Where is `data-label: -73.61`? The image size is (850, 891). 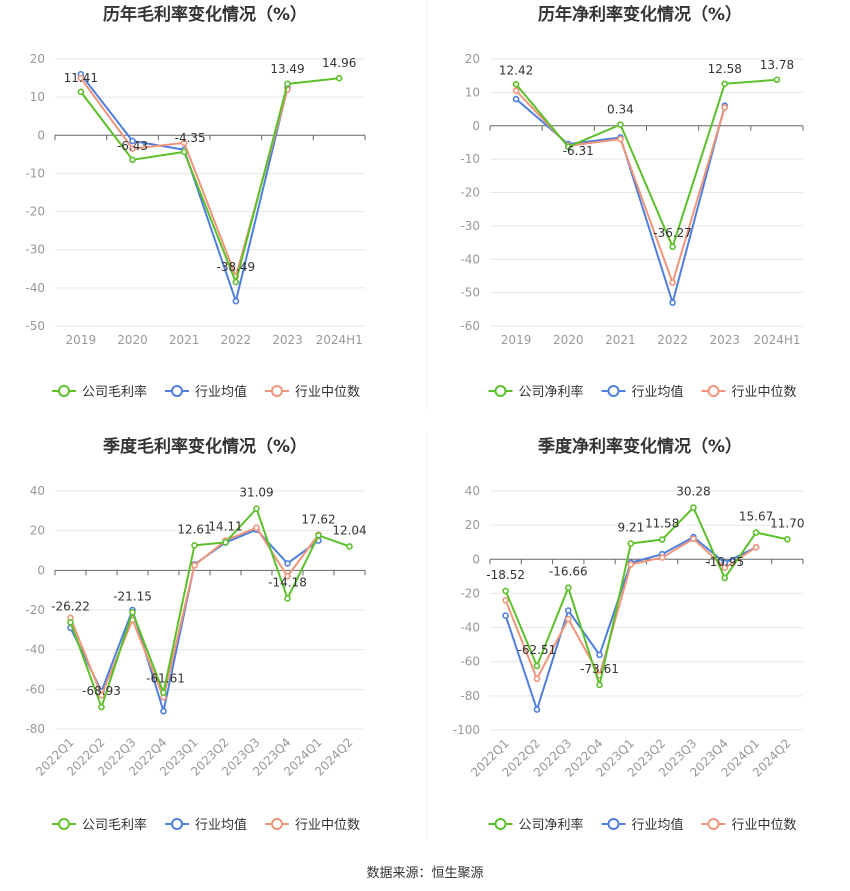
data-label: -73.61 is located at coordinates (599, 669).